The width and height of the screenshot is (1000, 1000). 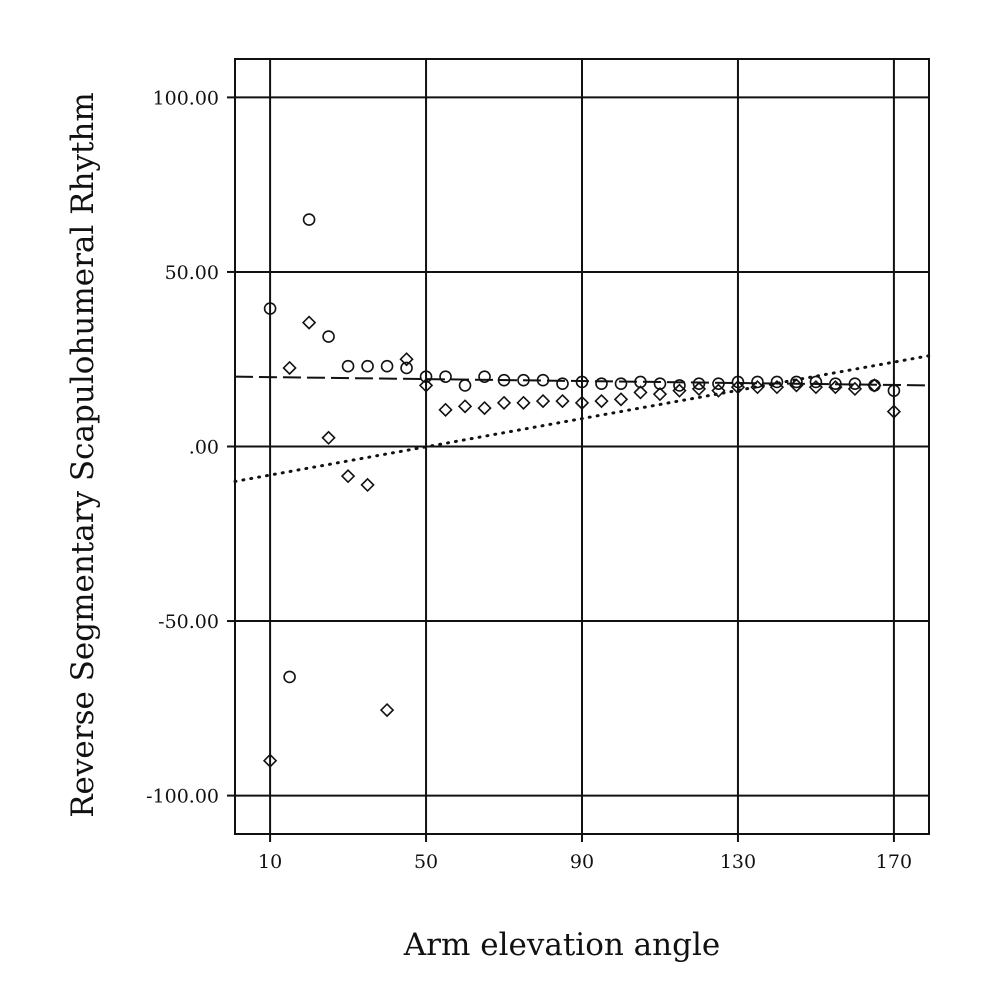 I want to click on x-axis-label: Arm elevation angle, so click(x=561, y=945).